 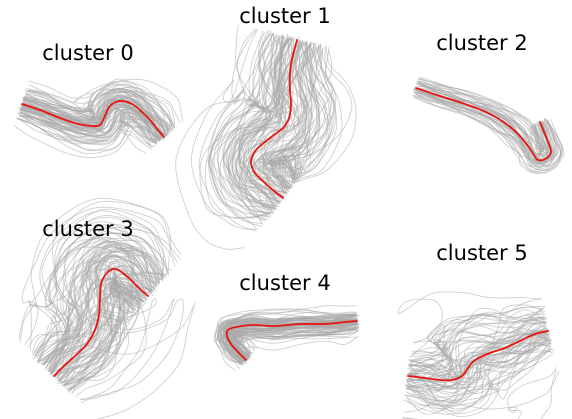 I want to click on cluster-5-member-curves, so click(x=478, y=355).